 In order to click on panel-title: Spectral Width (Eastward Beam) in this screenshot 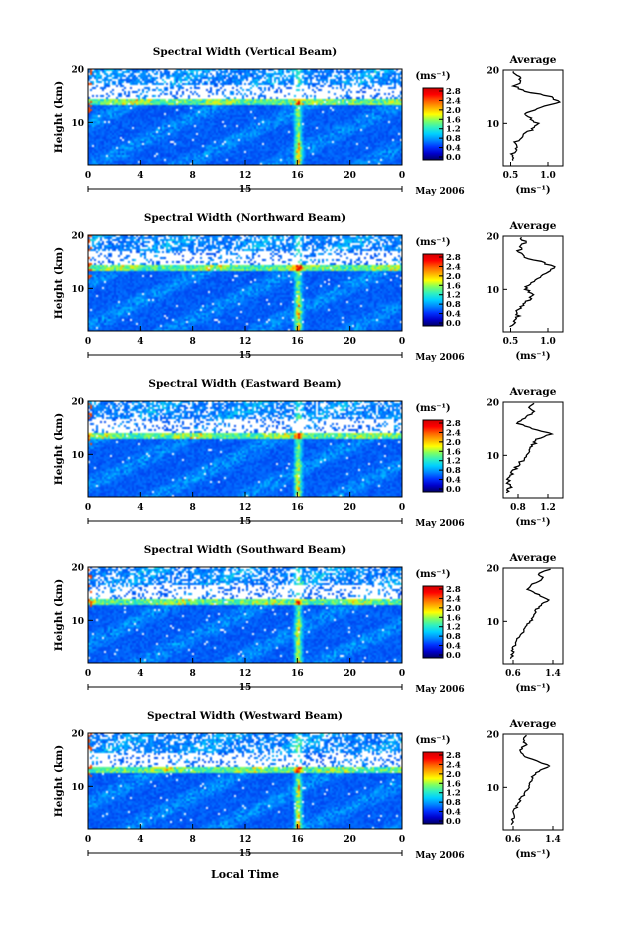, I will do `click(244, 384)`.